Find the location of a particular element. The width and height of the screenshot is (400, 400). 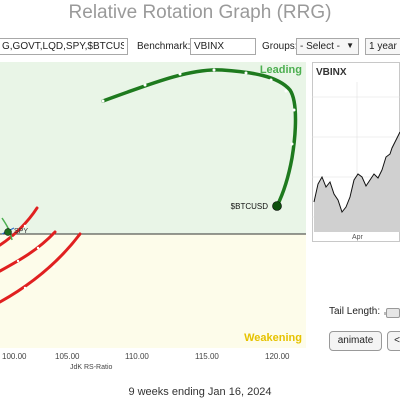

page-title: Relative Rotation Graph (RRG) is located at coordinates (200, 12).